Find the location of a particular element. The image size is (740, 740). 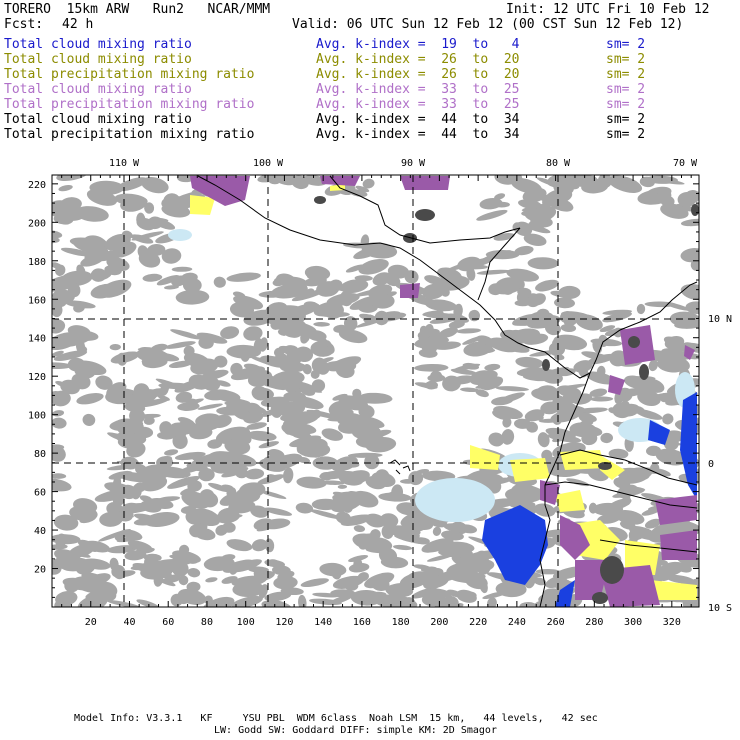

y-tick-label: 60 is located at coordinates (40, 493).